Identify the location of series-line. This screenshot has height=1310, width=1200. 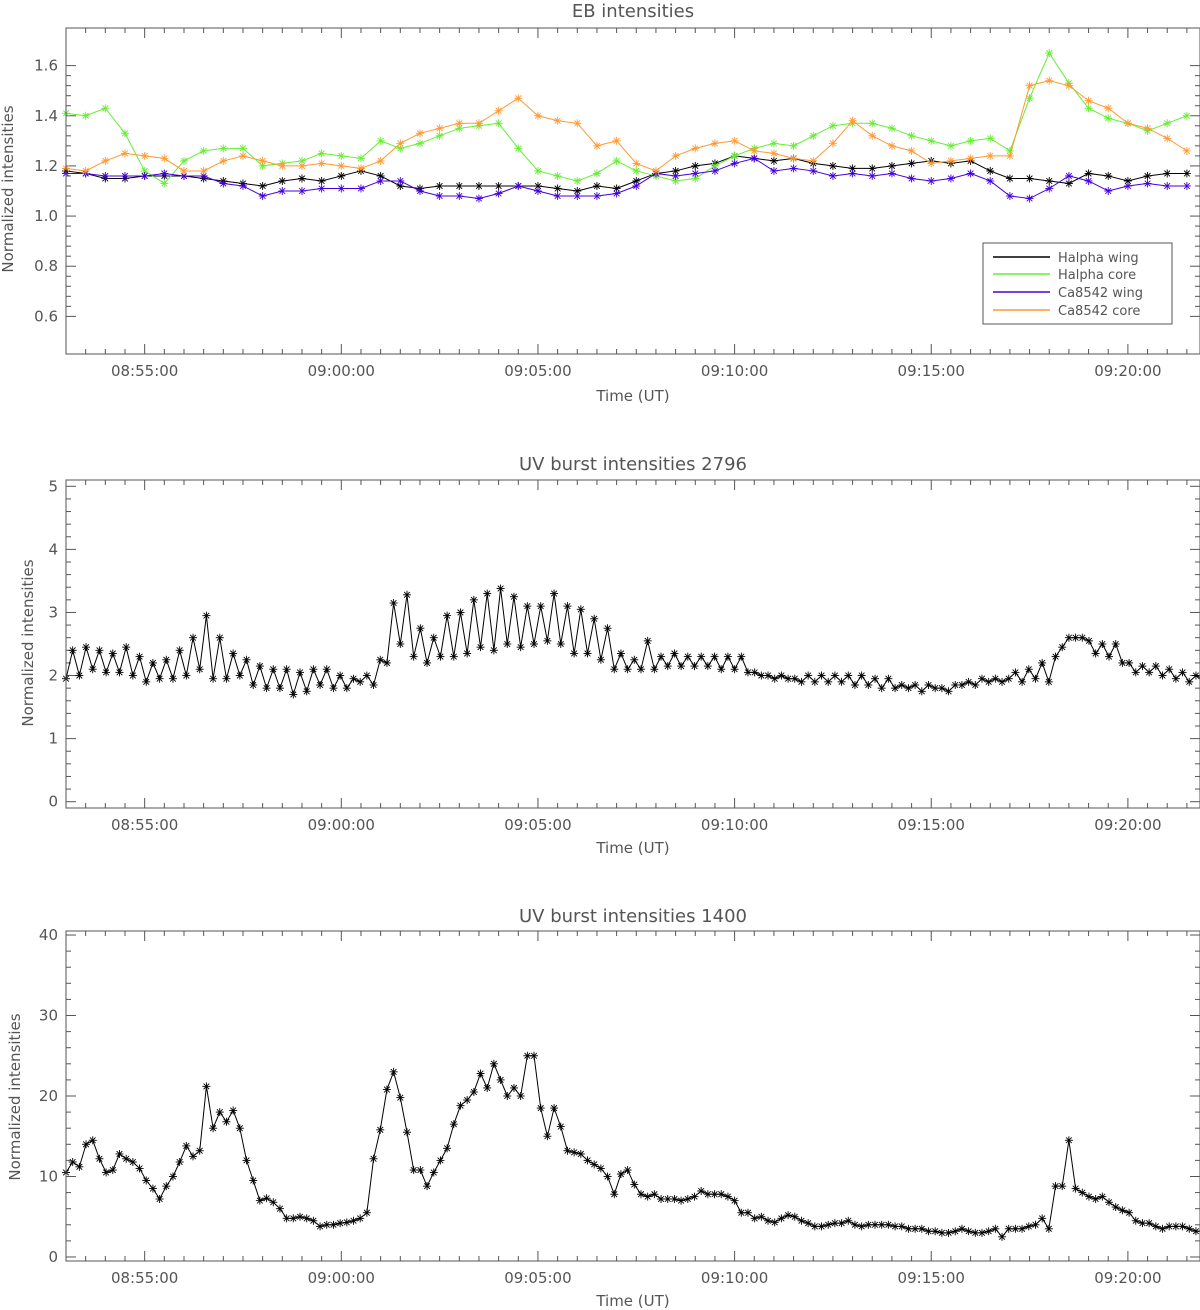
(632, 642).